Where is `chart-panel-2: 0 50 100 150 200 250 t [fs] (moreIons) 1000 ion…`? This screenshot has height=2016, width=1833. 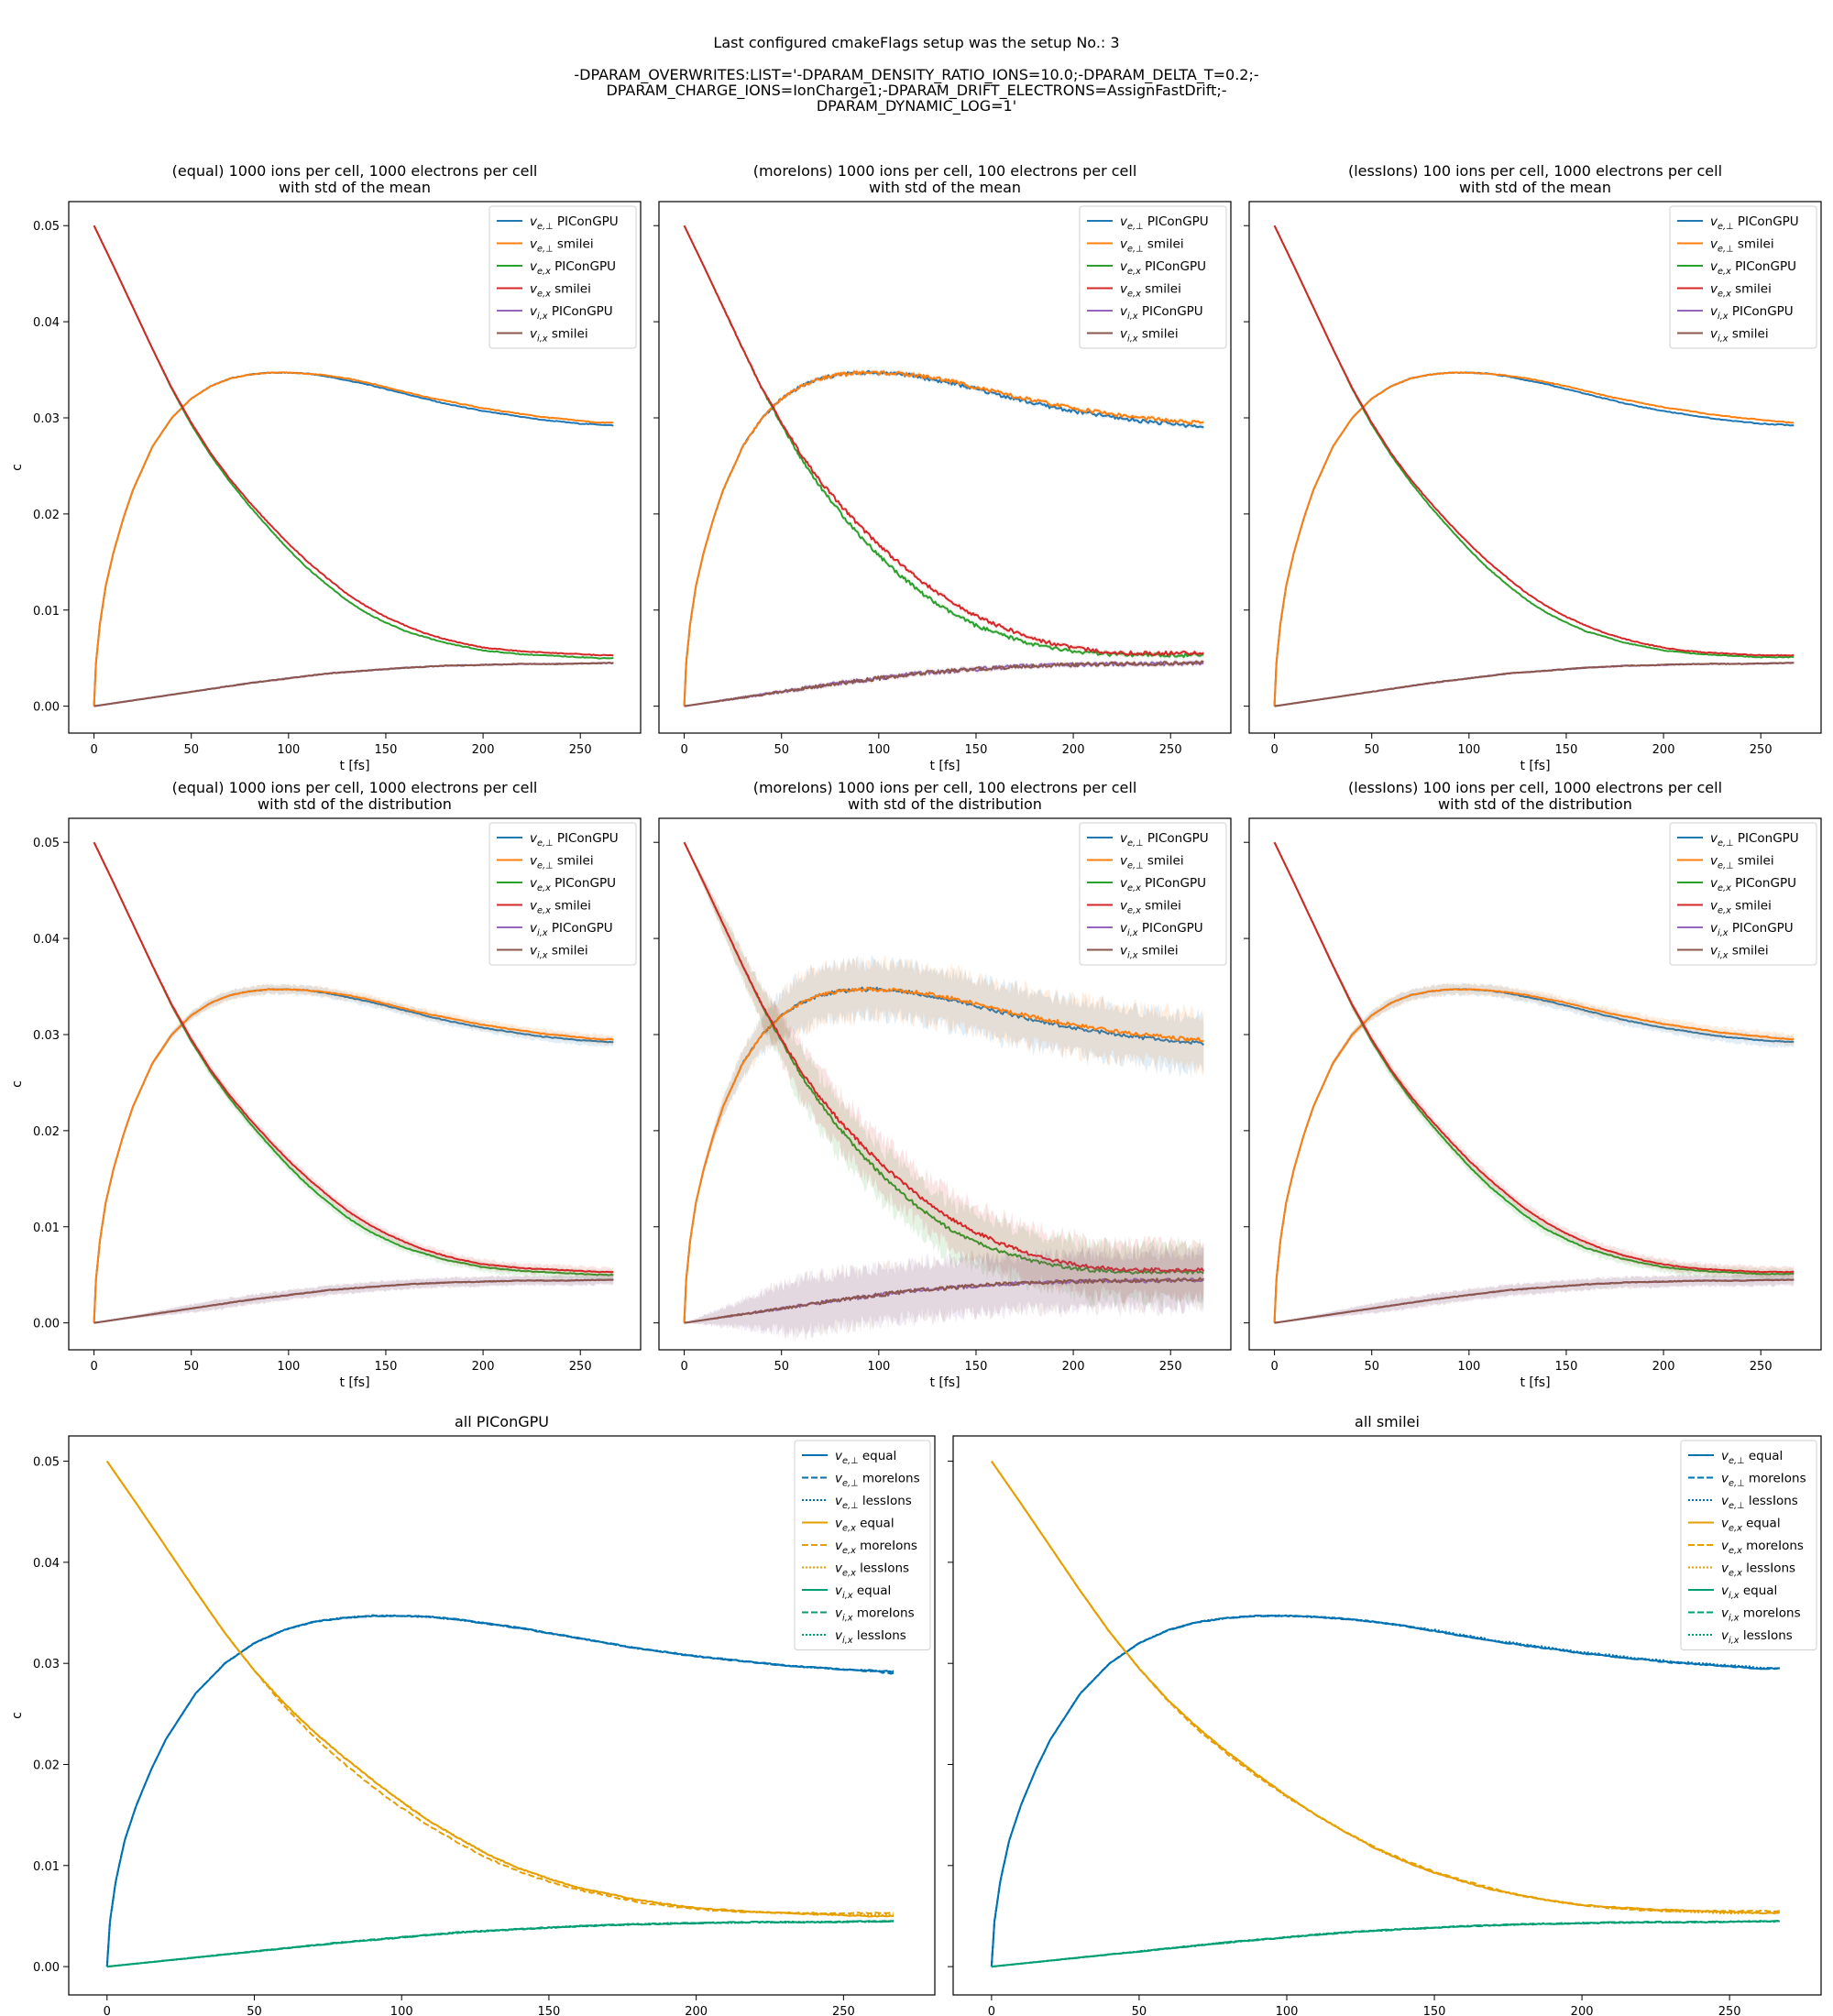 chart-panel-2: 0 50 100 150 200 250 t [fs] (moreIons) 1000 ion… is located at coordinates (942, 467).